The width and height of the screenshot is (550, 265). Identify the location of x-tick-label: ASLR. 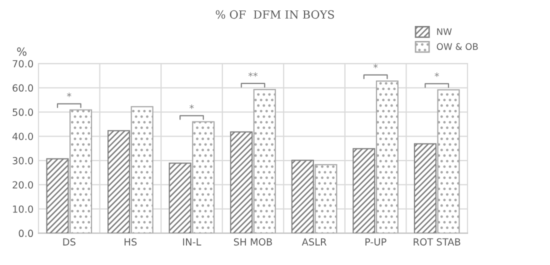
(314, 242).